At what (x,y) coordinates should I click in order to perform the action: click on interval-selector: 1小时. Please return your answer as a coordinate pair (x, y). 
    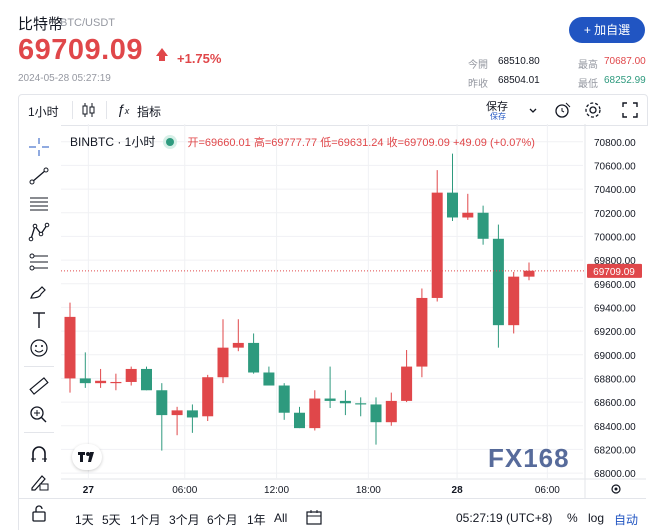
    Looking at the image, I should click on (43, 112).